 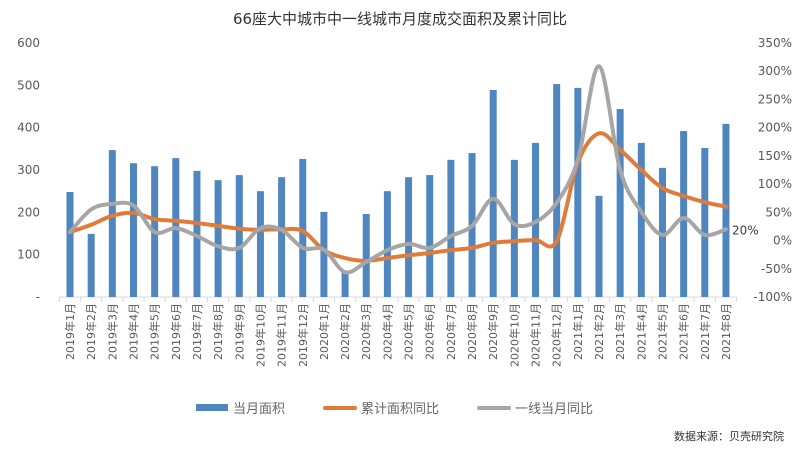 What do you see at coordinates (775, 71) in the screenshot?
I see `right-axis-tick: 300%` at bounding box center [775, 71].